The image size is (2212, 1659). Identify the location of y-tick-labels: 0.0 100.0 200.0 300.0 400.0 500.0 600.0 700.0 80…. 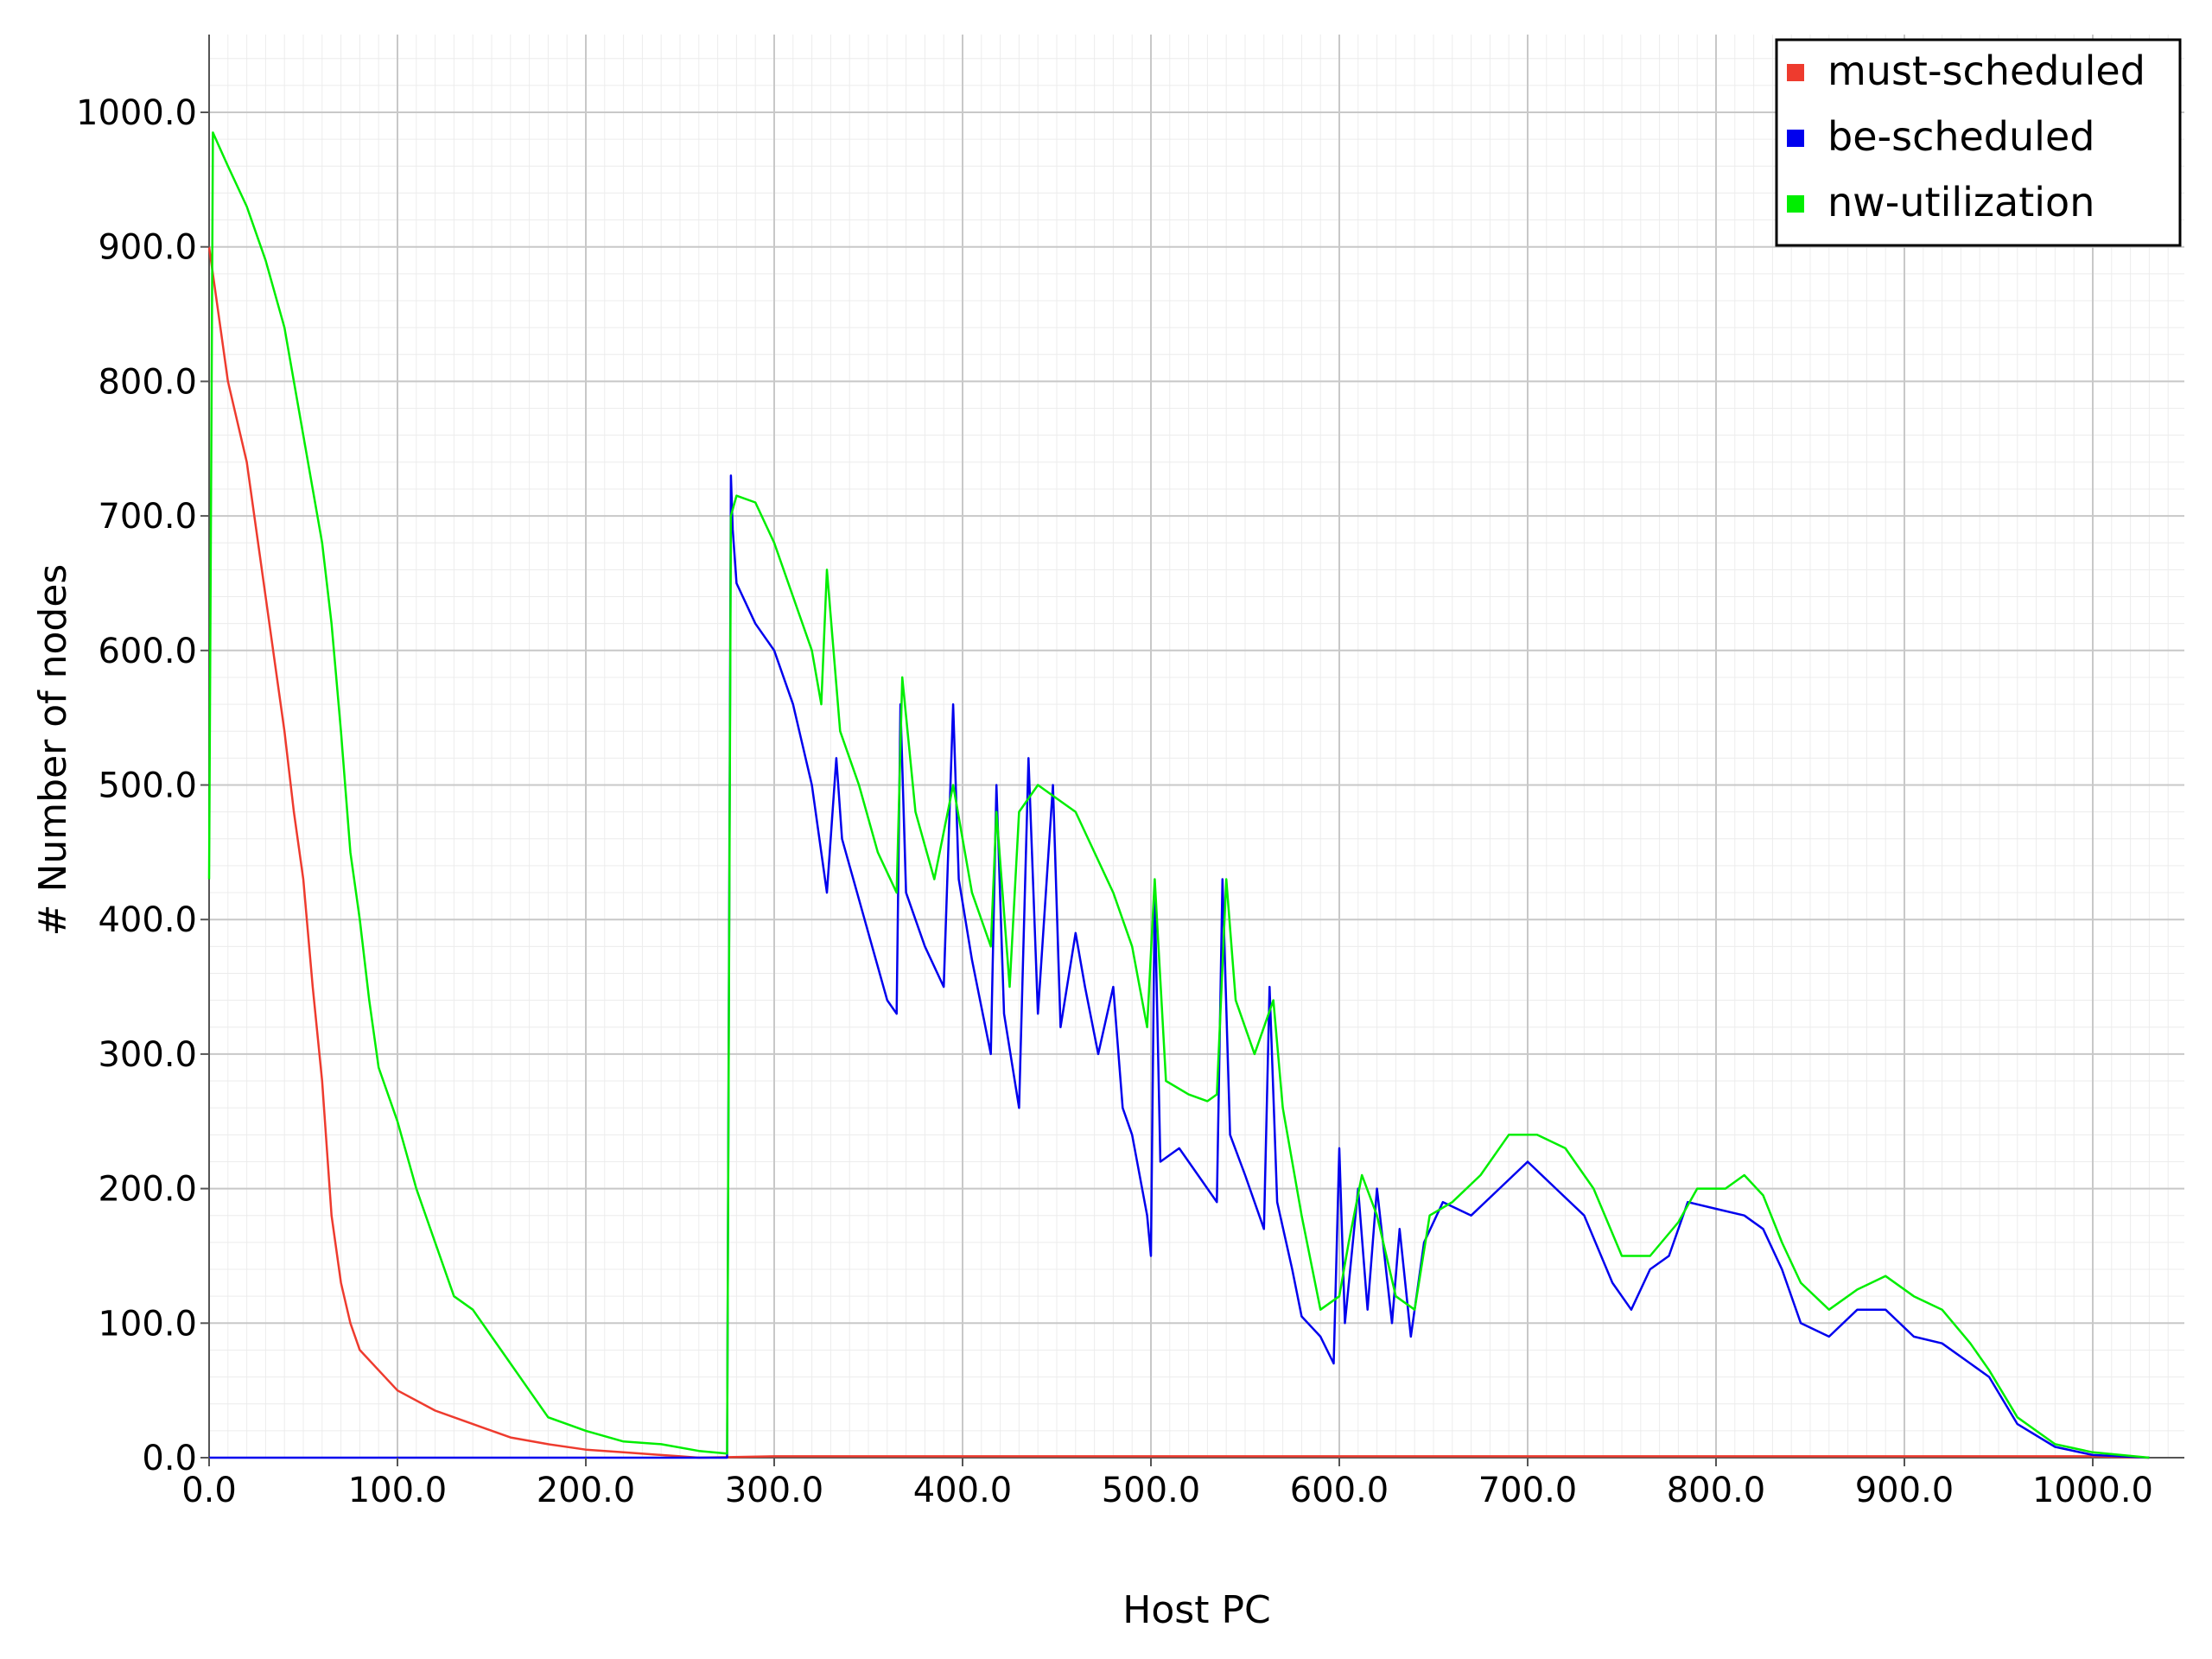
(142, 785).